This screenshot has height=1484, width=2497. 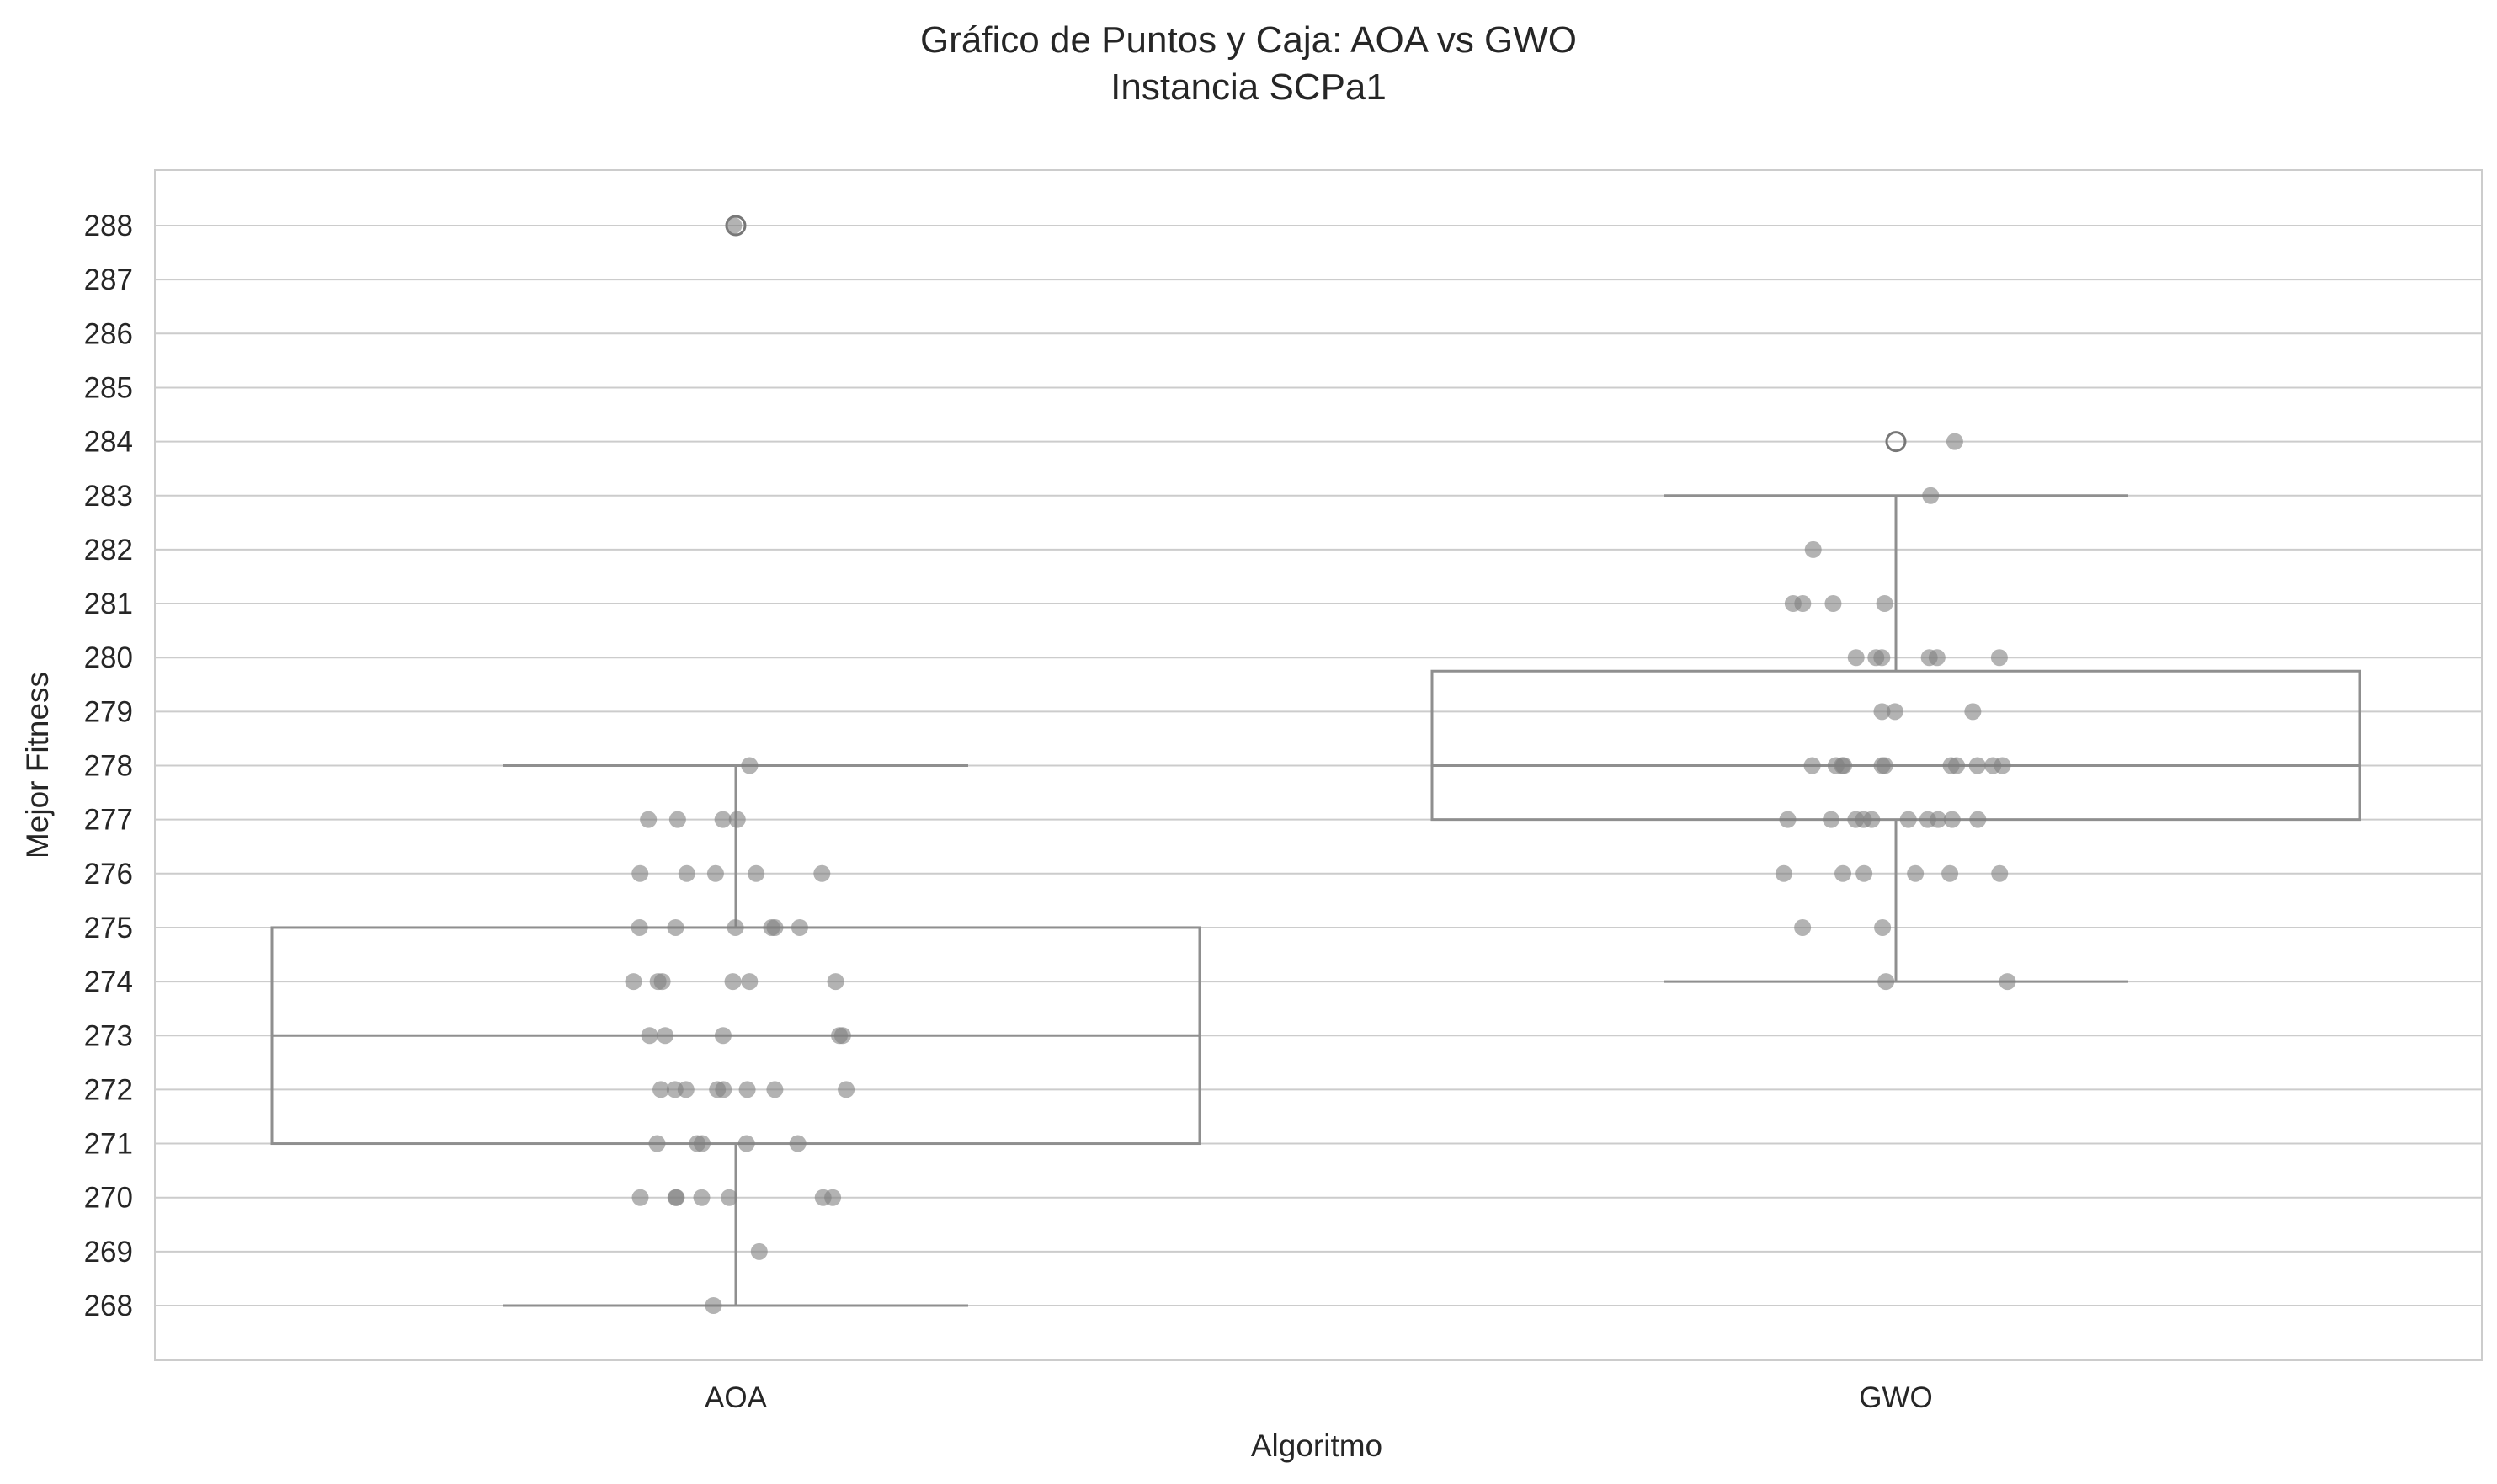 What do you see at coordinates (108, 1306) in the screenshot?
I see `y-tick-label: 268` at bounding box center [108, 1306].